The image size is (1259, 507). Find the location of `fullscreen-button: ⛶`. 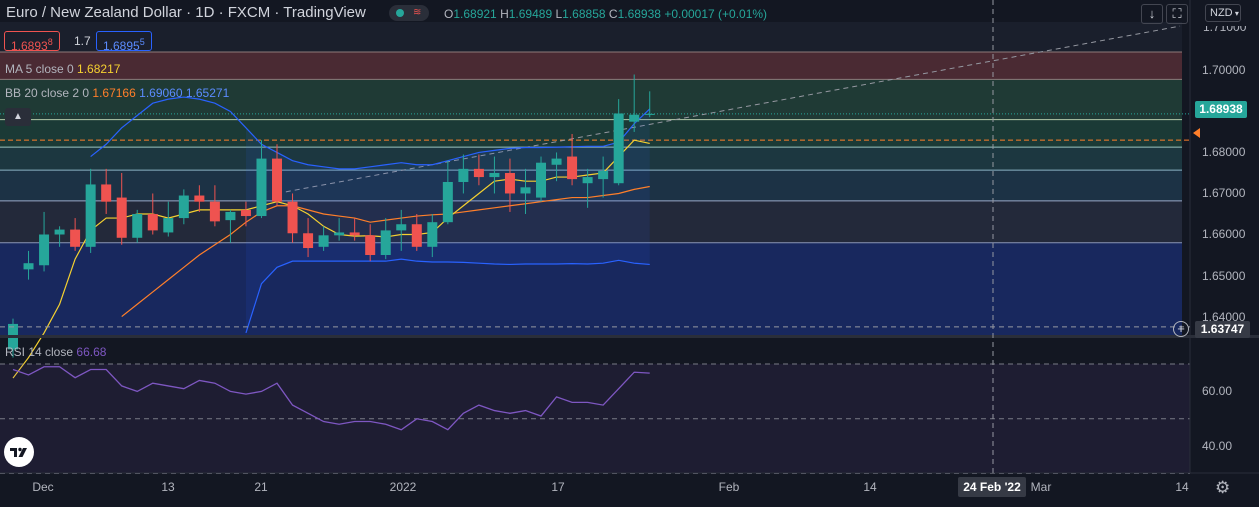

fullscreen-button: ⛶ is located at coordinates (1177, 14).